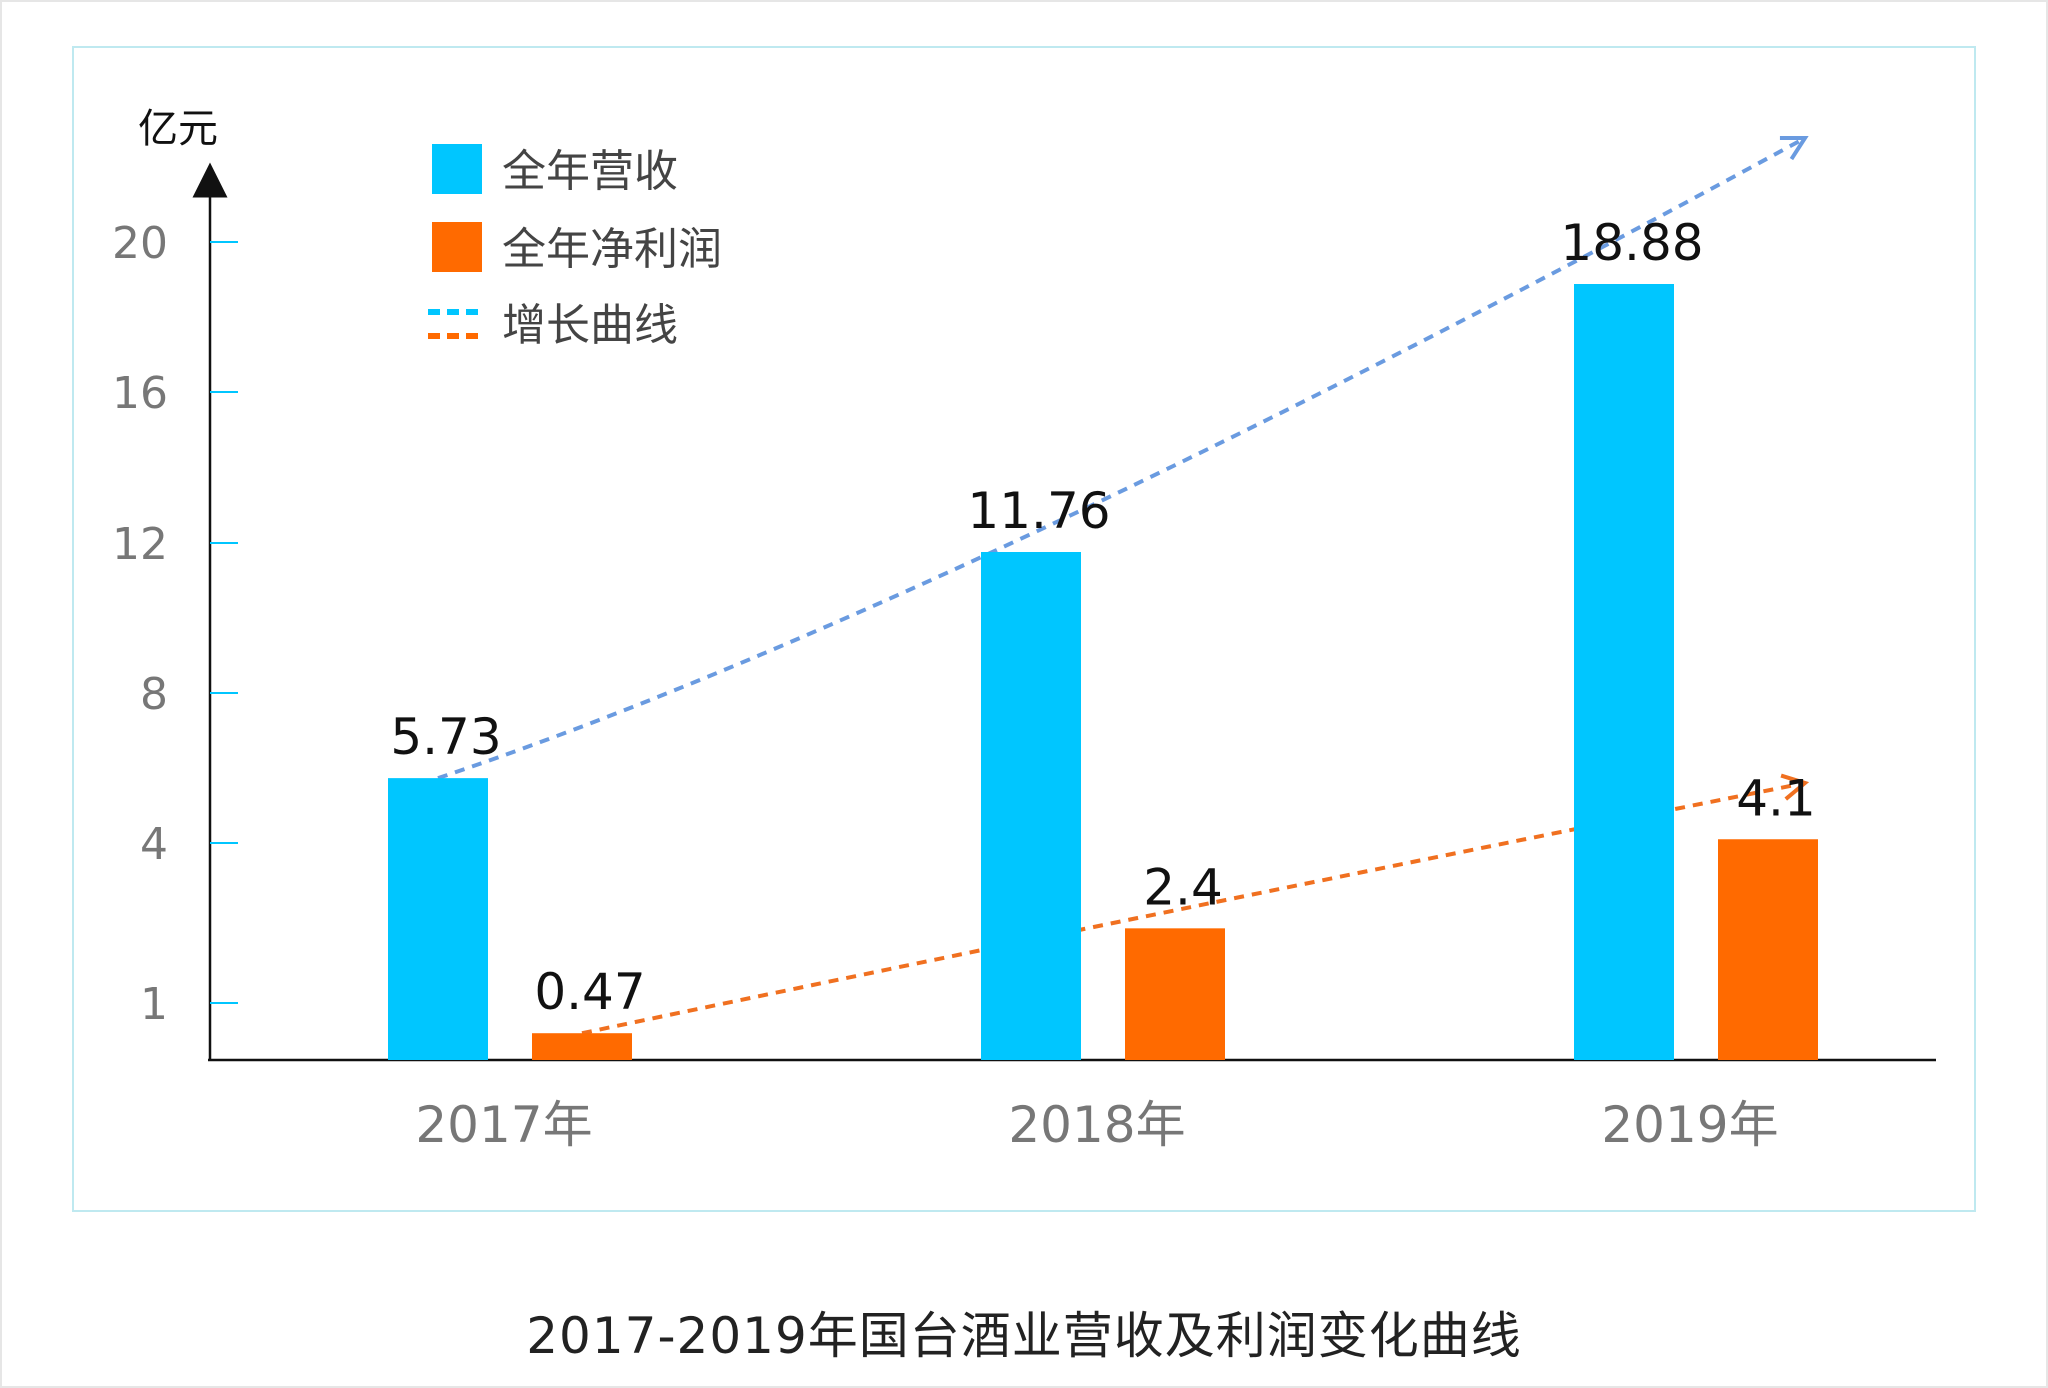 This screenshot has height=1388, width=2048. Describe the element at coordinates (175, 624) in the screenshot. I see `y-ticks: 1 4 8 12 16 20` at that location.